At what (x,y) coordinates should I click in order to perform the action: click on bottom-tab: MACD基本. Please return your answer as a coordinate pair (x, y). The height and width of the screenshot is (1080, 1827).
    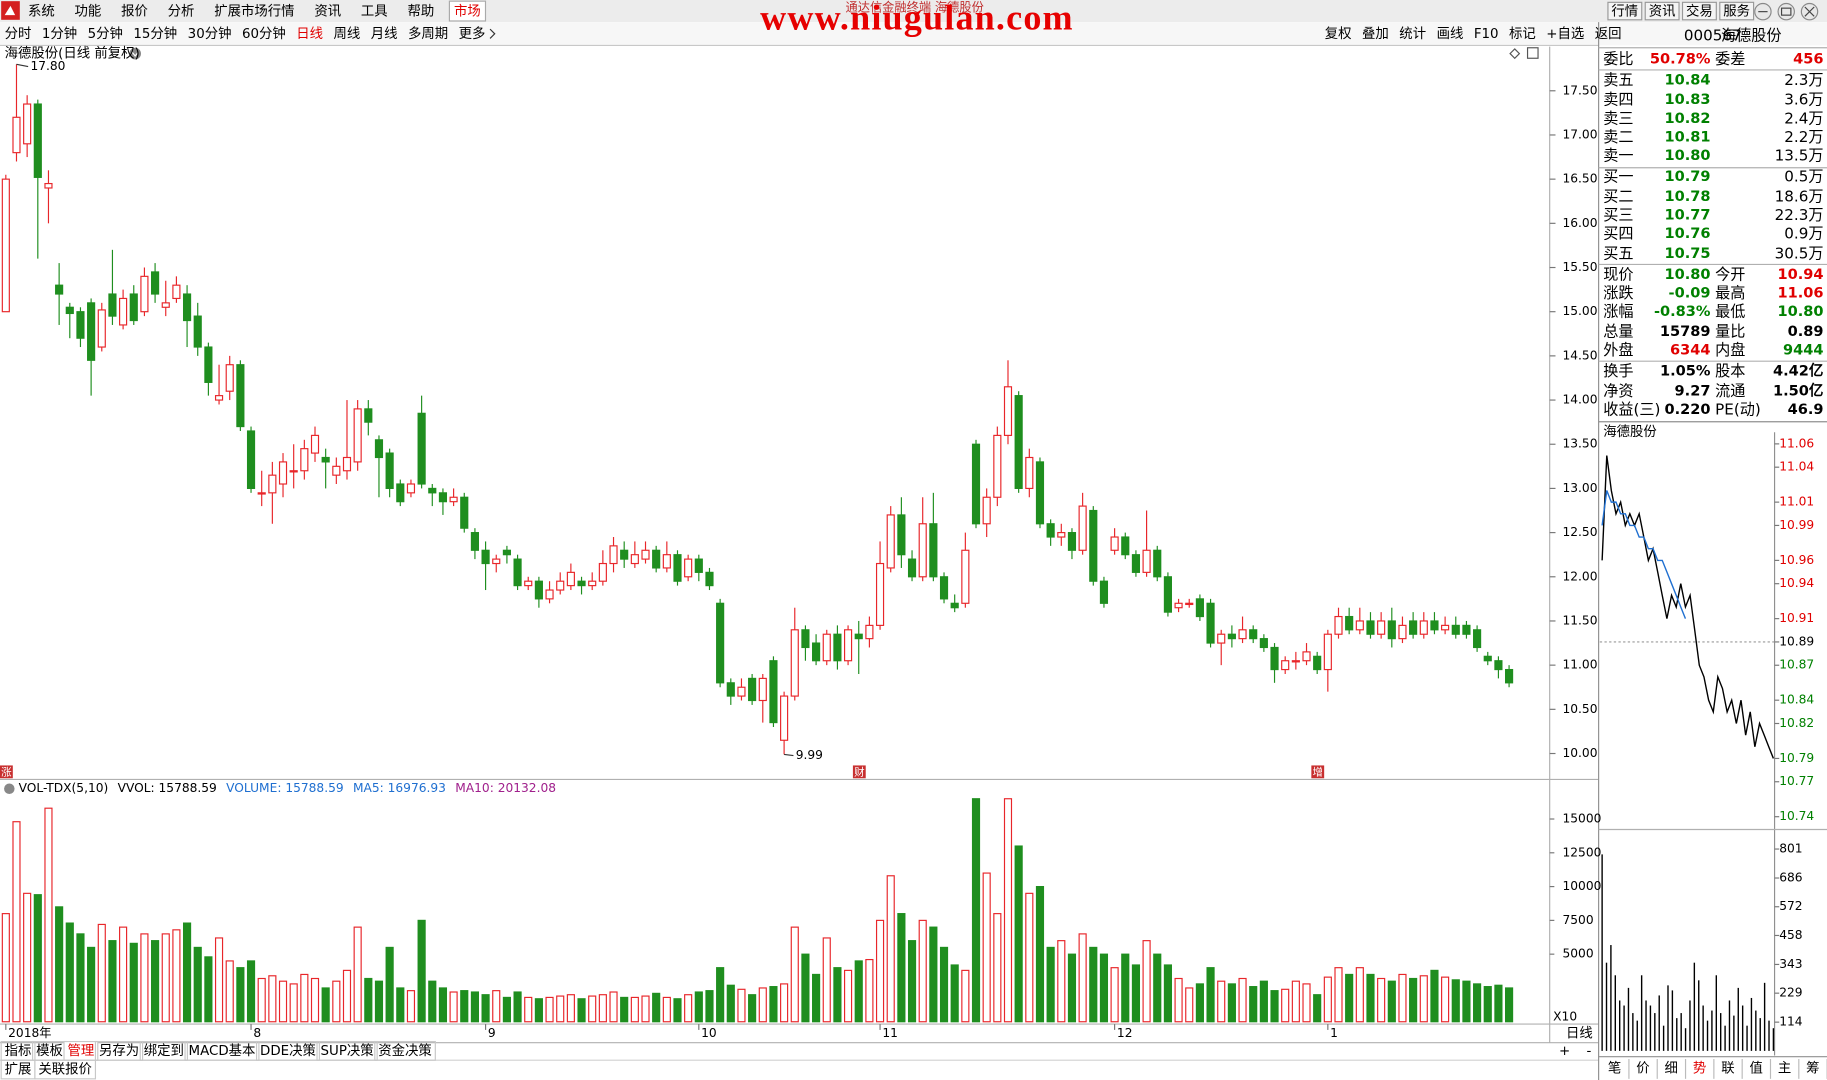
    Looking at the image, I should click on (222, 1050).